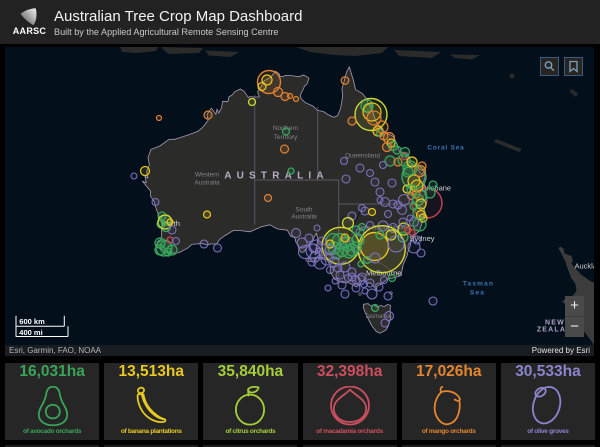 The height and width of the screenshot is (447, 600). I want to click on svg-text: New South Wales, so click(383, 228).